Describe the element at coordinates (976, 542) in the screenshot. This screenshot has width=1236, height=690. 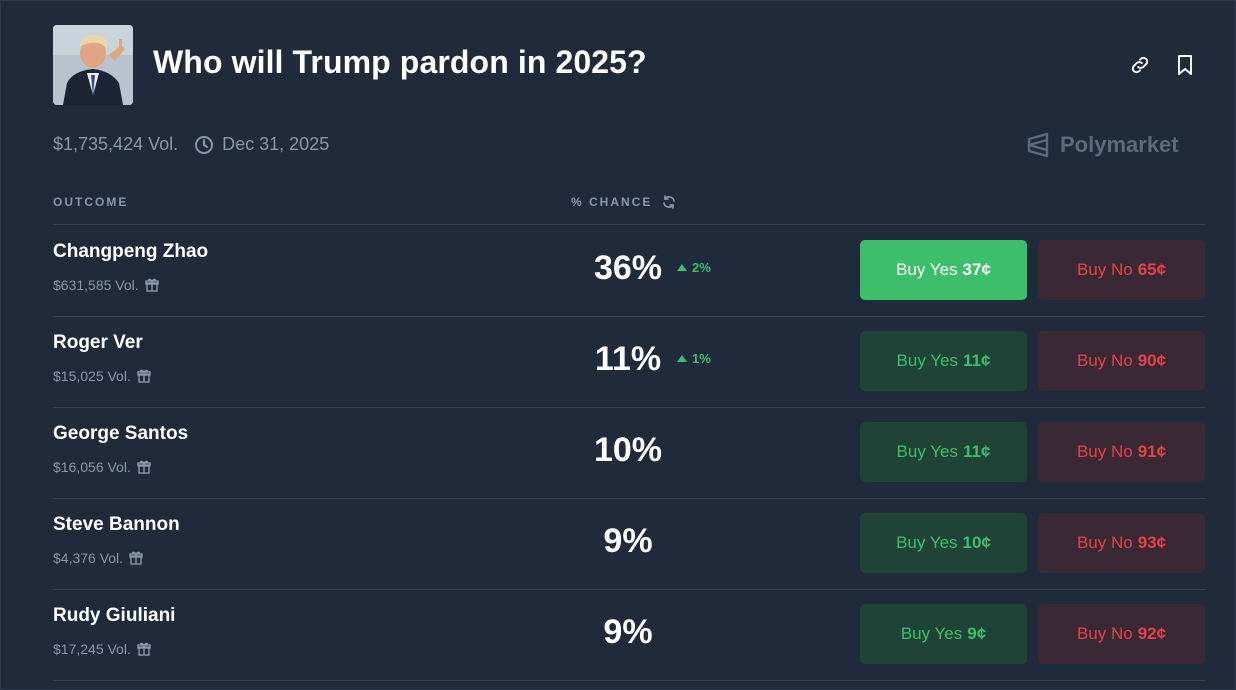
I see `buy-yes-price: 10¢` at that location.